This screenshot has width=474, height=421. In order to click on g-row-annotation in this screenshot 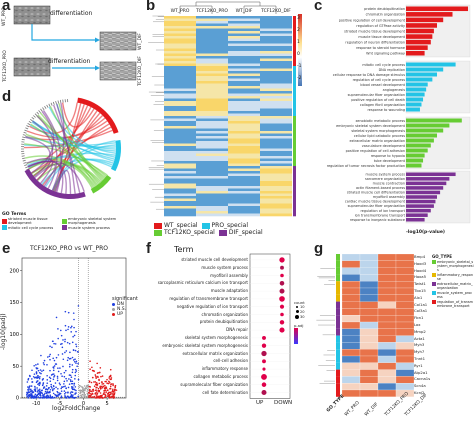, I will do `click(338, 318)`.